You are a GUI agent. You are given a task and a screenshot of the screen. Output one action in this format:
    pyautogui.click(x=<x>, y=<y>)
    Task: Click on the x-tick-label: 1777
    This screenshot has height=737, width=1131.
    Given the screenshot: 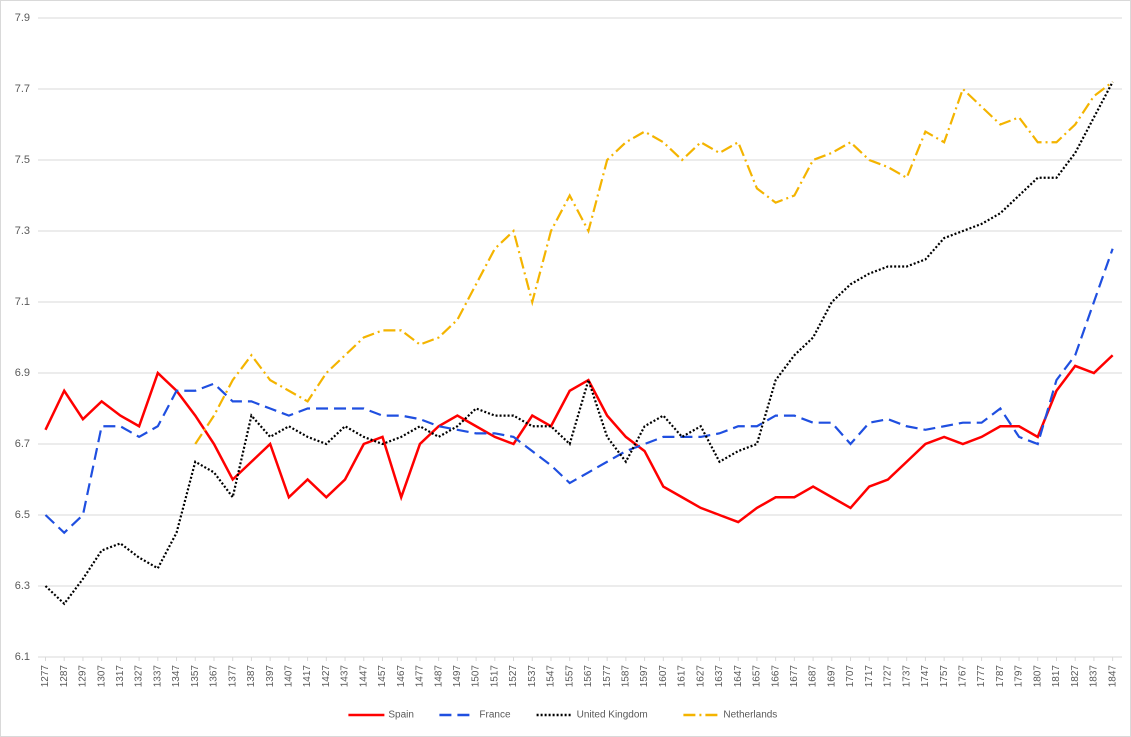 What is the action you would take?
    pyautogui.click(x=981, y=676)
    